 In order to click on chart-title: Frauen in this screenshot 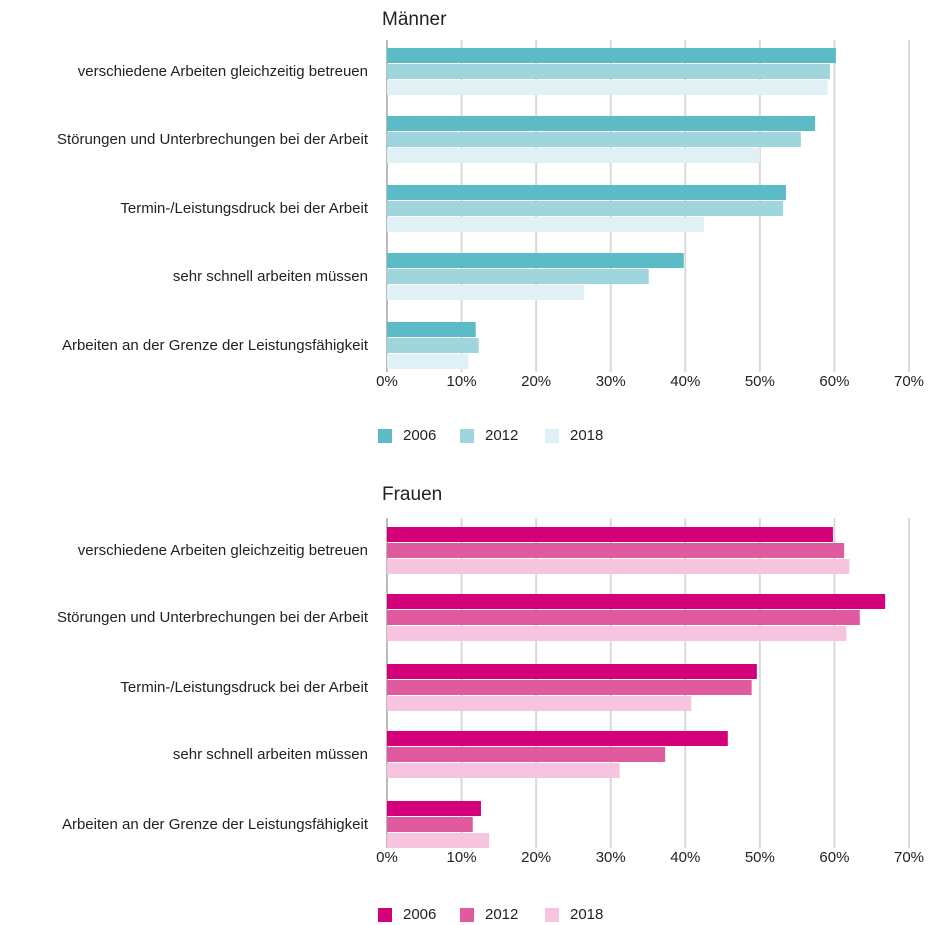, I will do `click(412, 494)`.